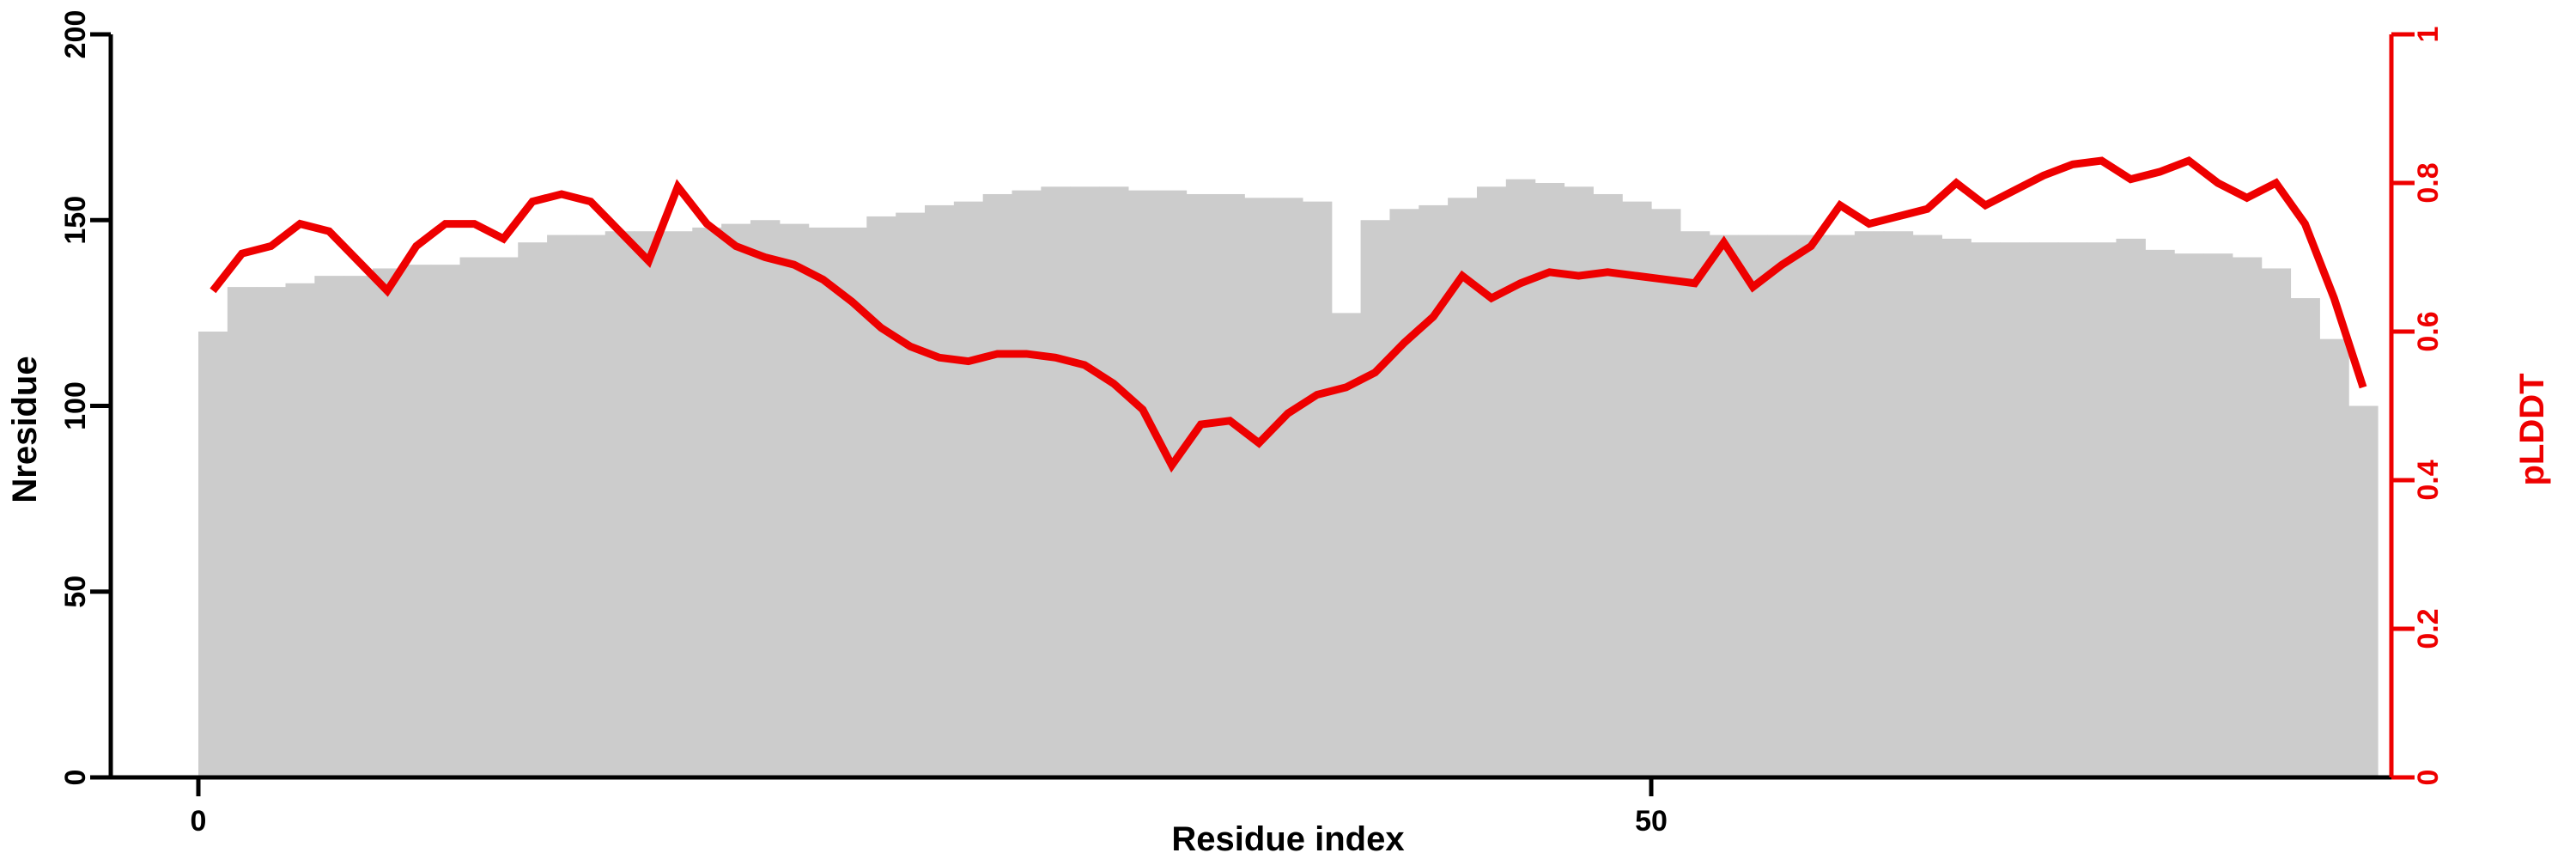  I want to click on x-axis-title: Residue index, so click(1287, 839).